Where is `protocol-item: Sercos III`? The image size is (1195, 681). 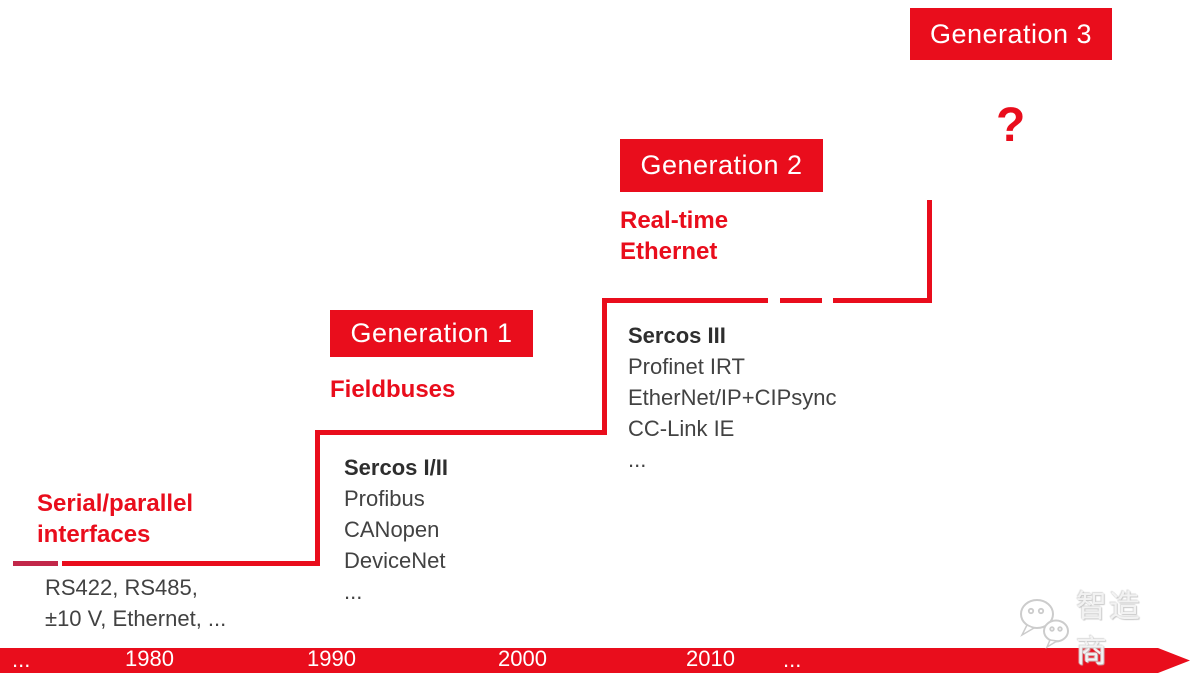 protocol-item: Sercos III is located at coordinates (677, 335).